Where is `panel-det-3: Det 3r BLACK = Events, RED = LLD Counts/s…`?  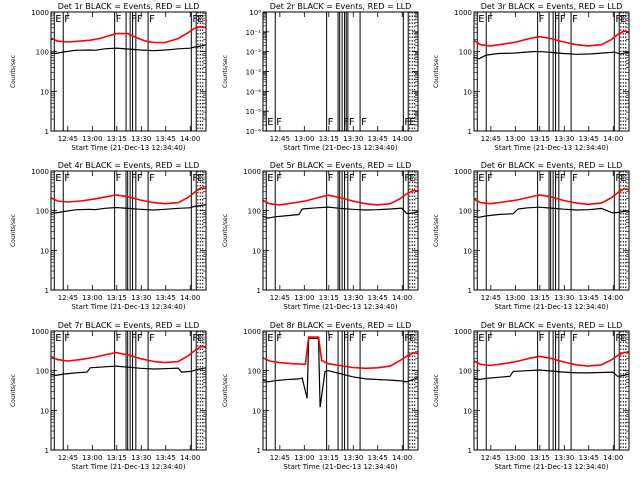 panel-det-3: Det 3r BLACK = Events, RED = LLD Counts/s… is located at coordinates (531, 77).